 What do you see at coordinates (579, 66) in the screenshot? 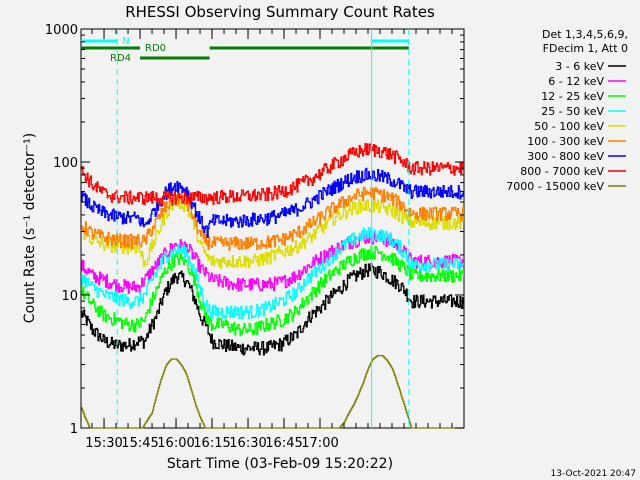
I see `legend-label: 3 - 6 keV` at bounding box center [579, 66].